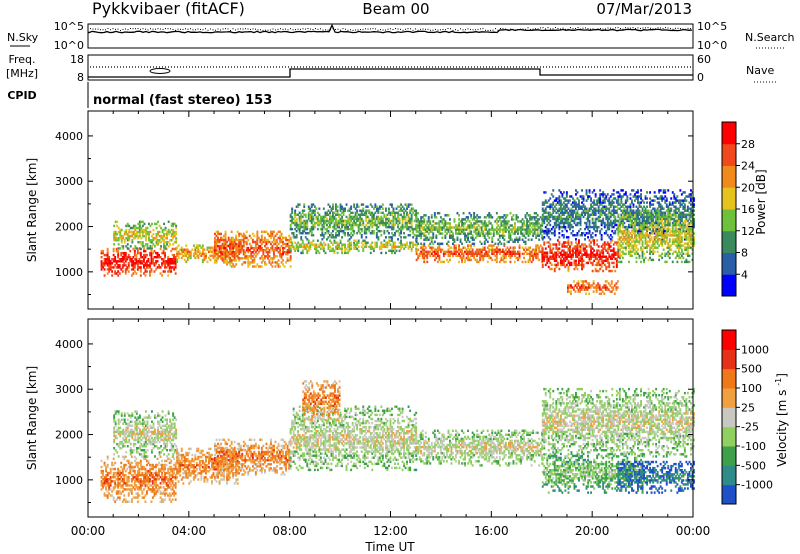 The height and width of the screenshot is (554, 800). Describe the element at coordinates (392, 68) in the screenshot. I see `freq-panel: Freq. [MHz] 18 8 60 0 Nave` at that location.